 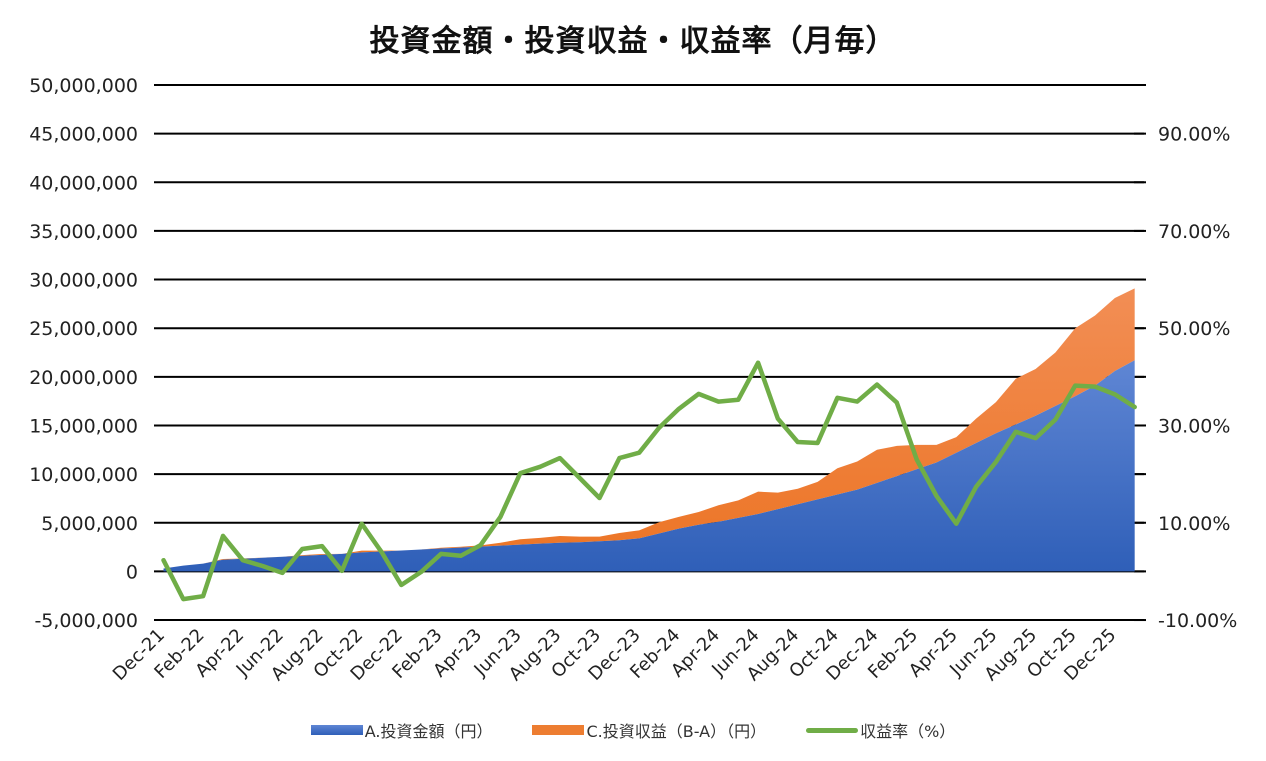 What do you see at coordinates (1194, 329) in the screenshot?
I see `y2-tick-label: 50.00%` at bounding box center [1194, 329].